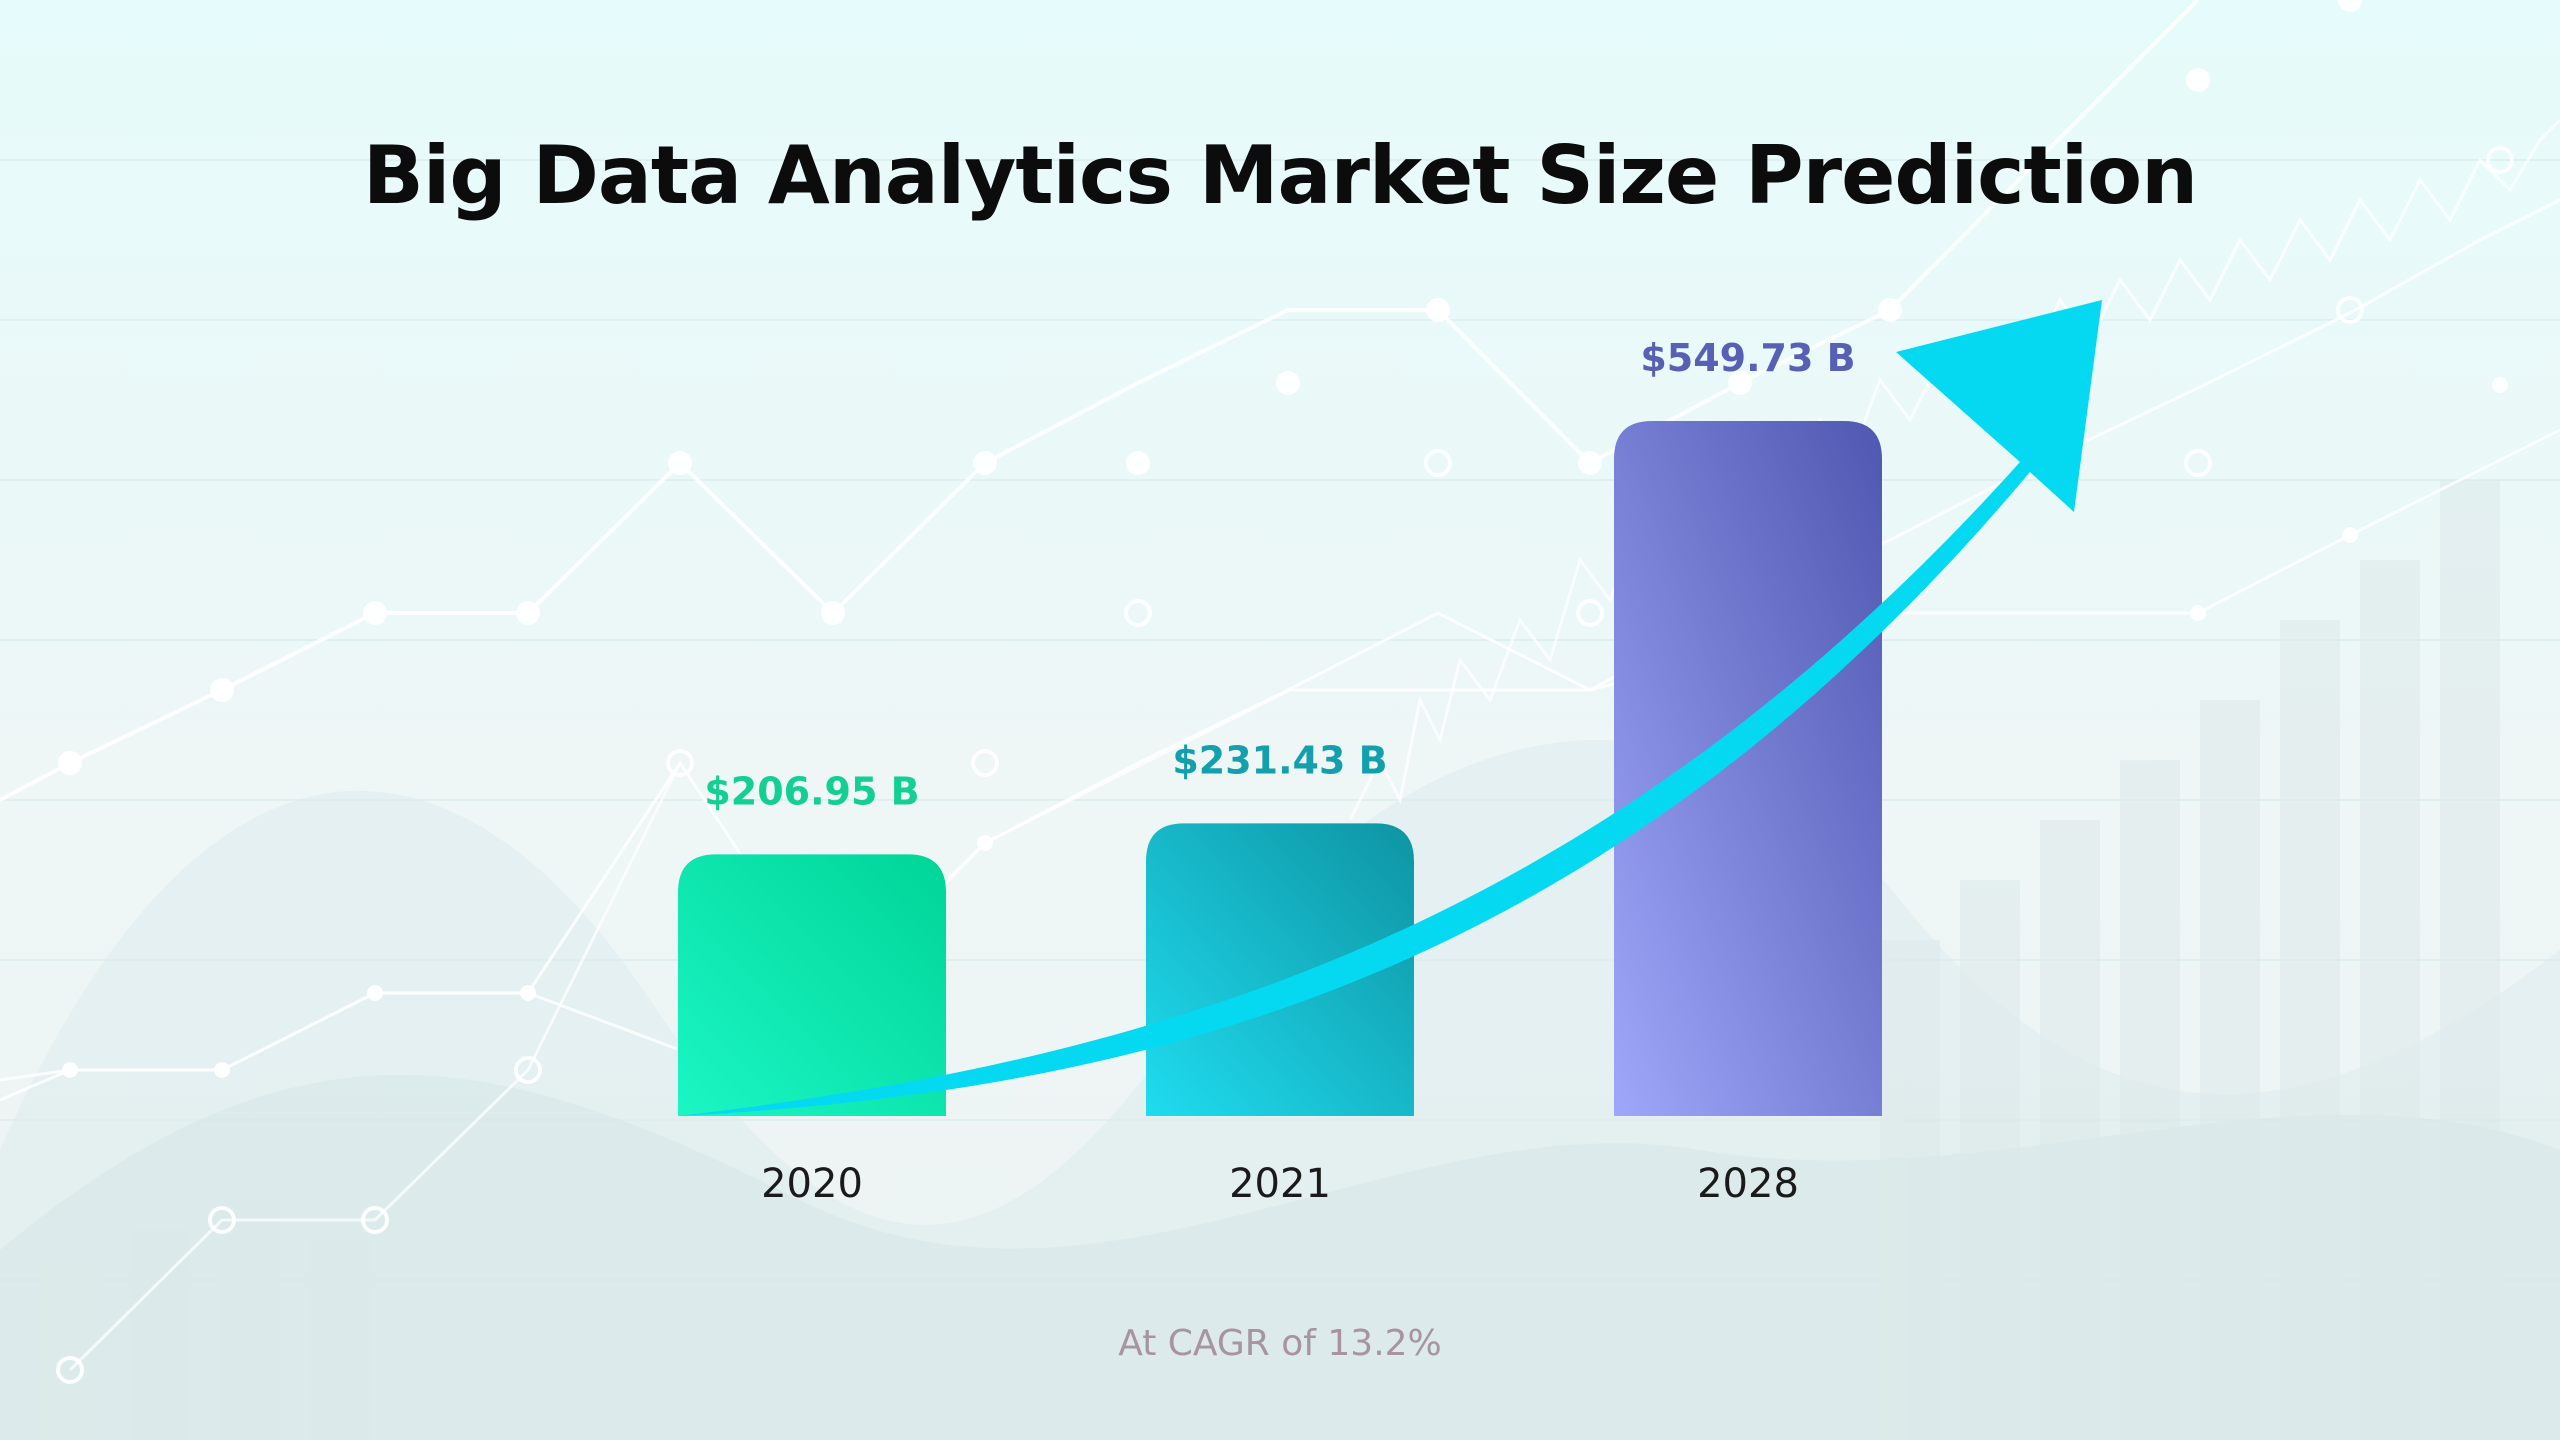  Describe the element at coordinates (1280, 1343) in the screenshot. I see `cagr-annotation: At CAGR of 13.2%` at that location.